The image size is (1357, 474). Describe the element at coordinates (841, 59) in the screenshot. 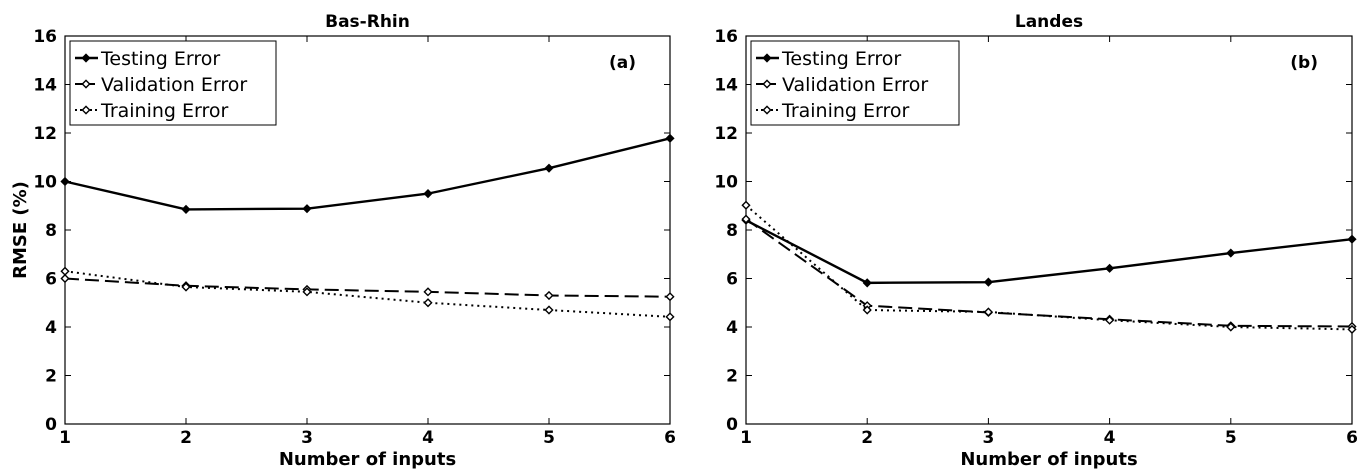

I see `panel-2-legend-label-1: Testing Error` at that location.